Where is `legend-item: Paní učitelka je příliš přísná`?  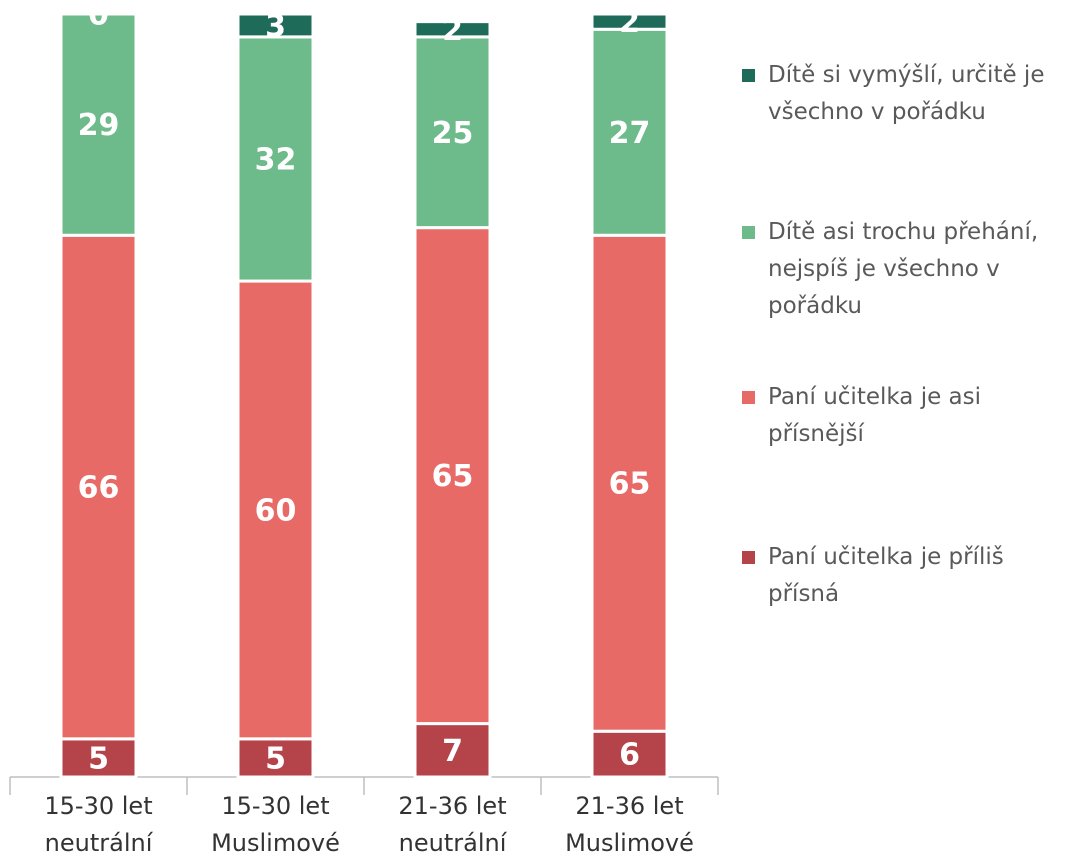
legend-item: Paní učitelka je příliš přísná is located at coordinates (902, 576).